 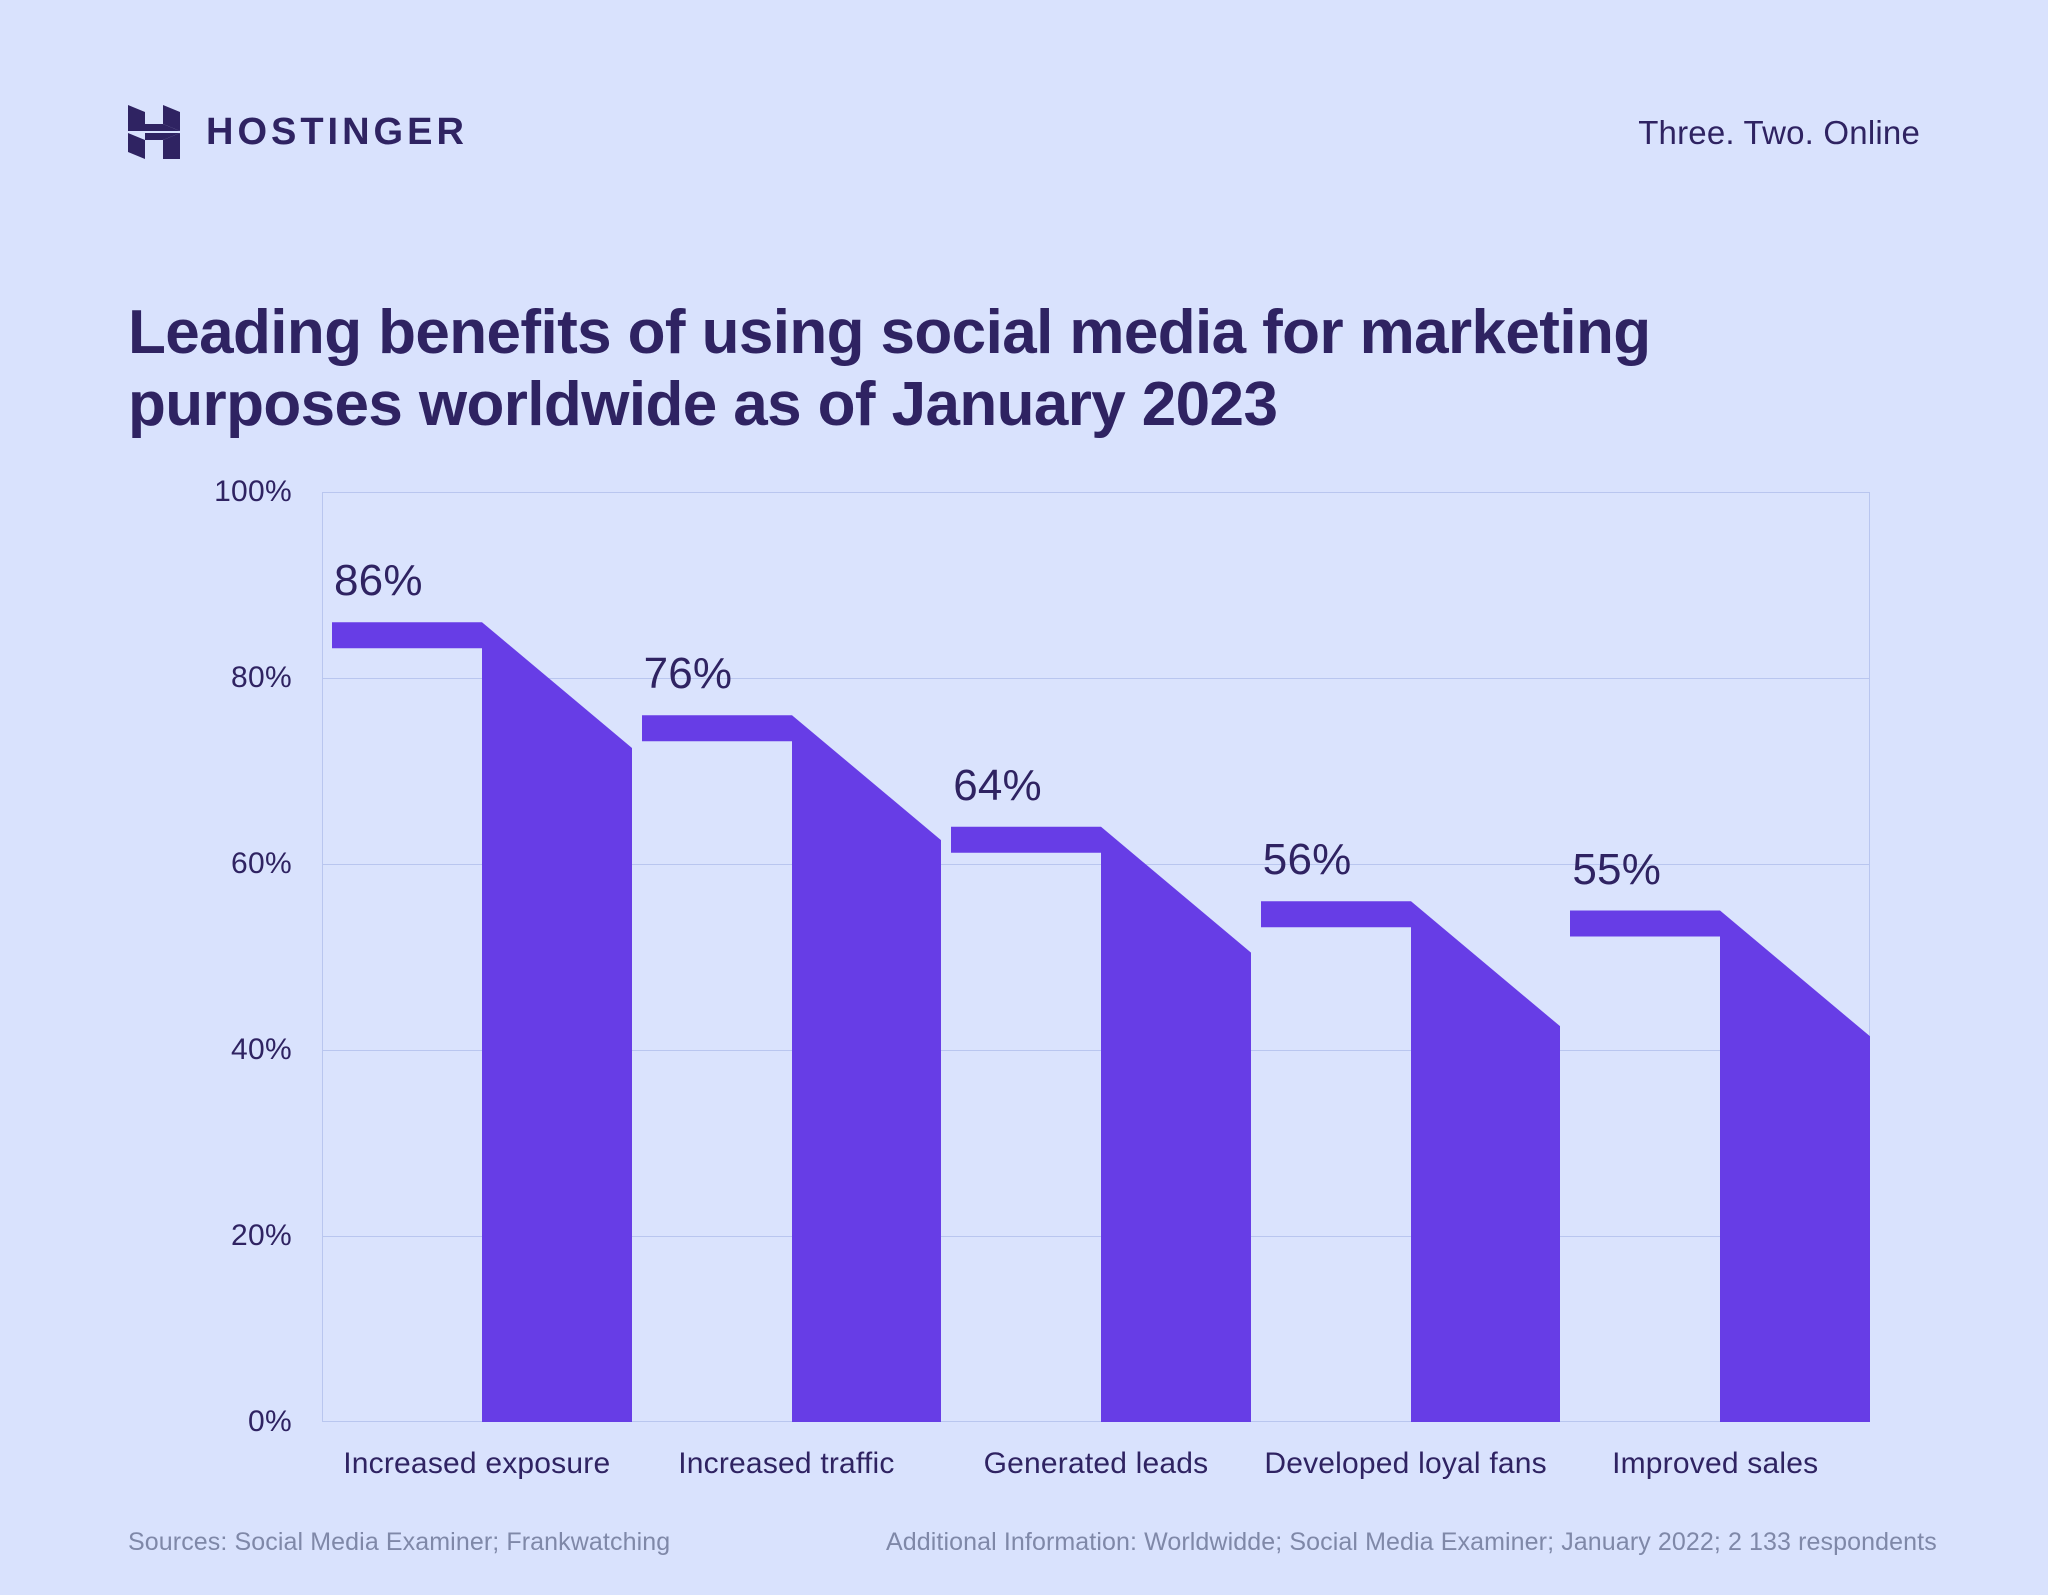 What do you see at coordinates (1779, 132) in the screenshot?
I see `brand-tagline: Three. Two. Online` at bounding box center [1779, 132].